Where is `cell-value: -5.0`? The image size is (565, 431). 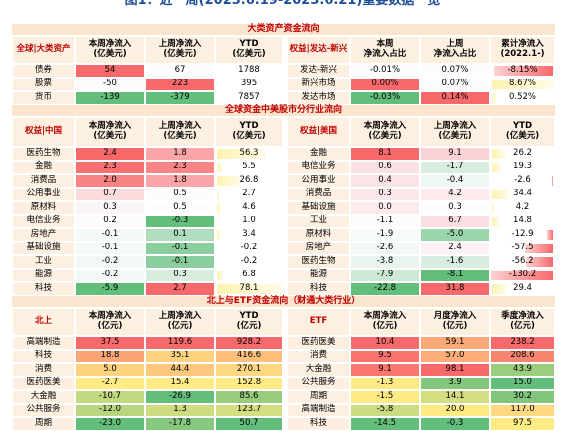
cell-value: -5.0 is located at coordinates (455, 235).